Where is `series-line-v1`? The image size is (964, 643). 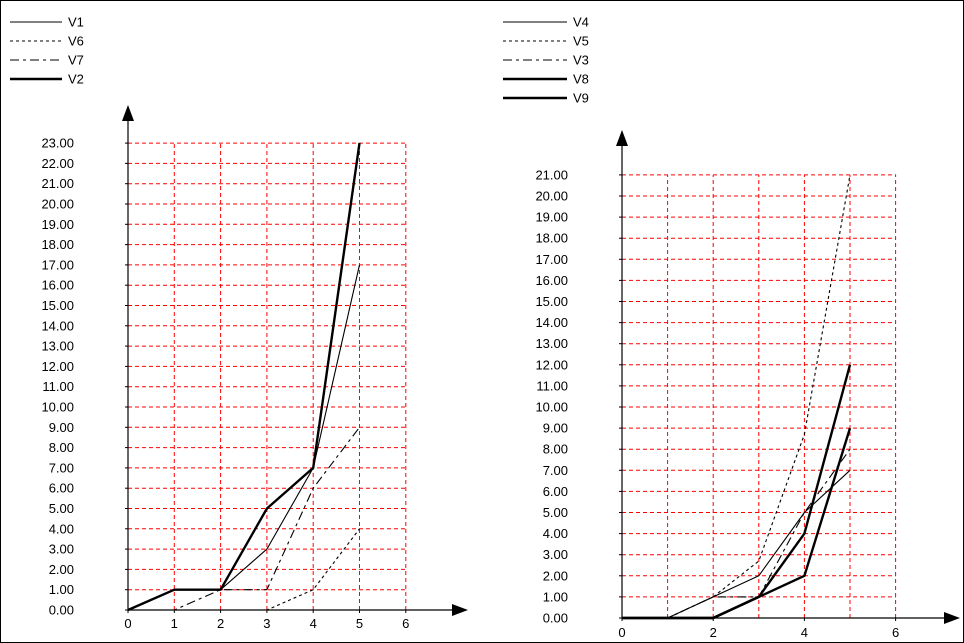 series-line-v1 is located at coordinates (244, 437).